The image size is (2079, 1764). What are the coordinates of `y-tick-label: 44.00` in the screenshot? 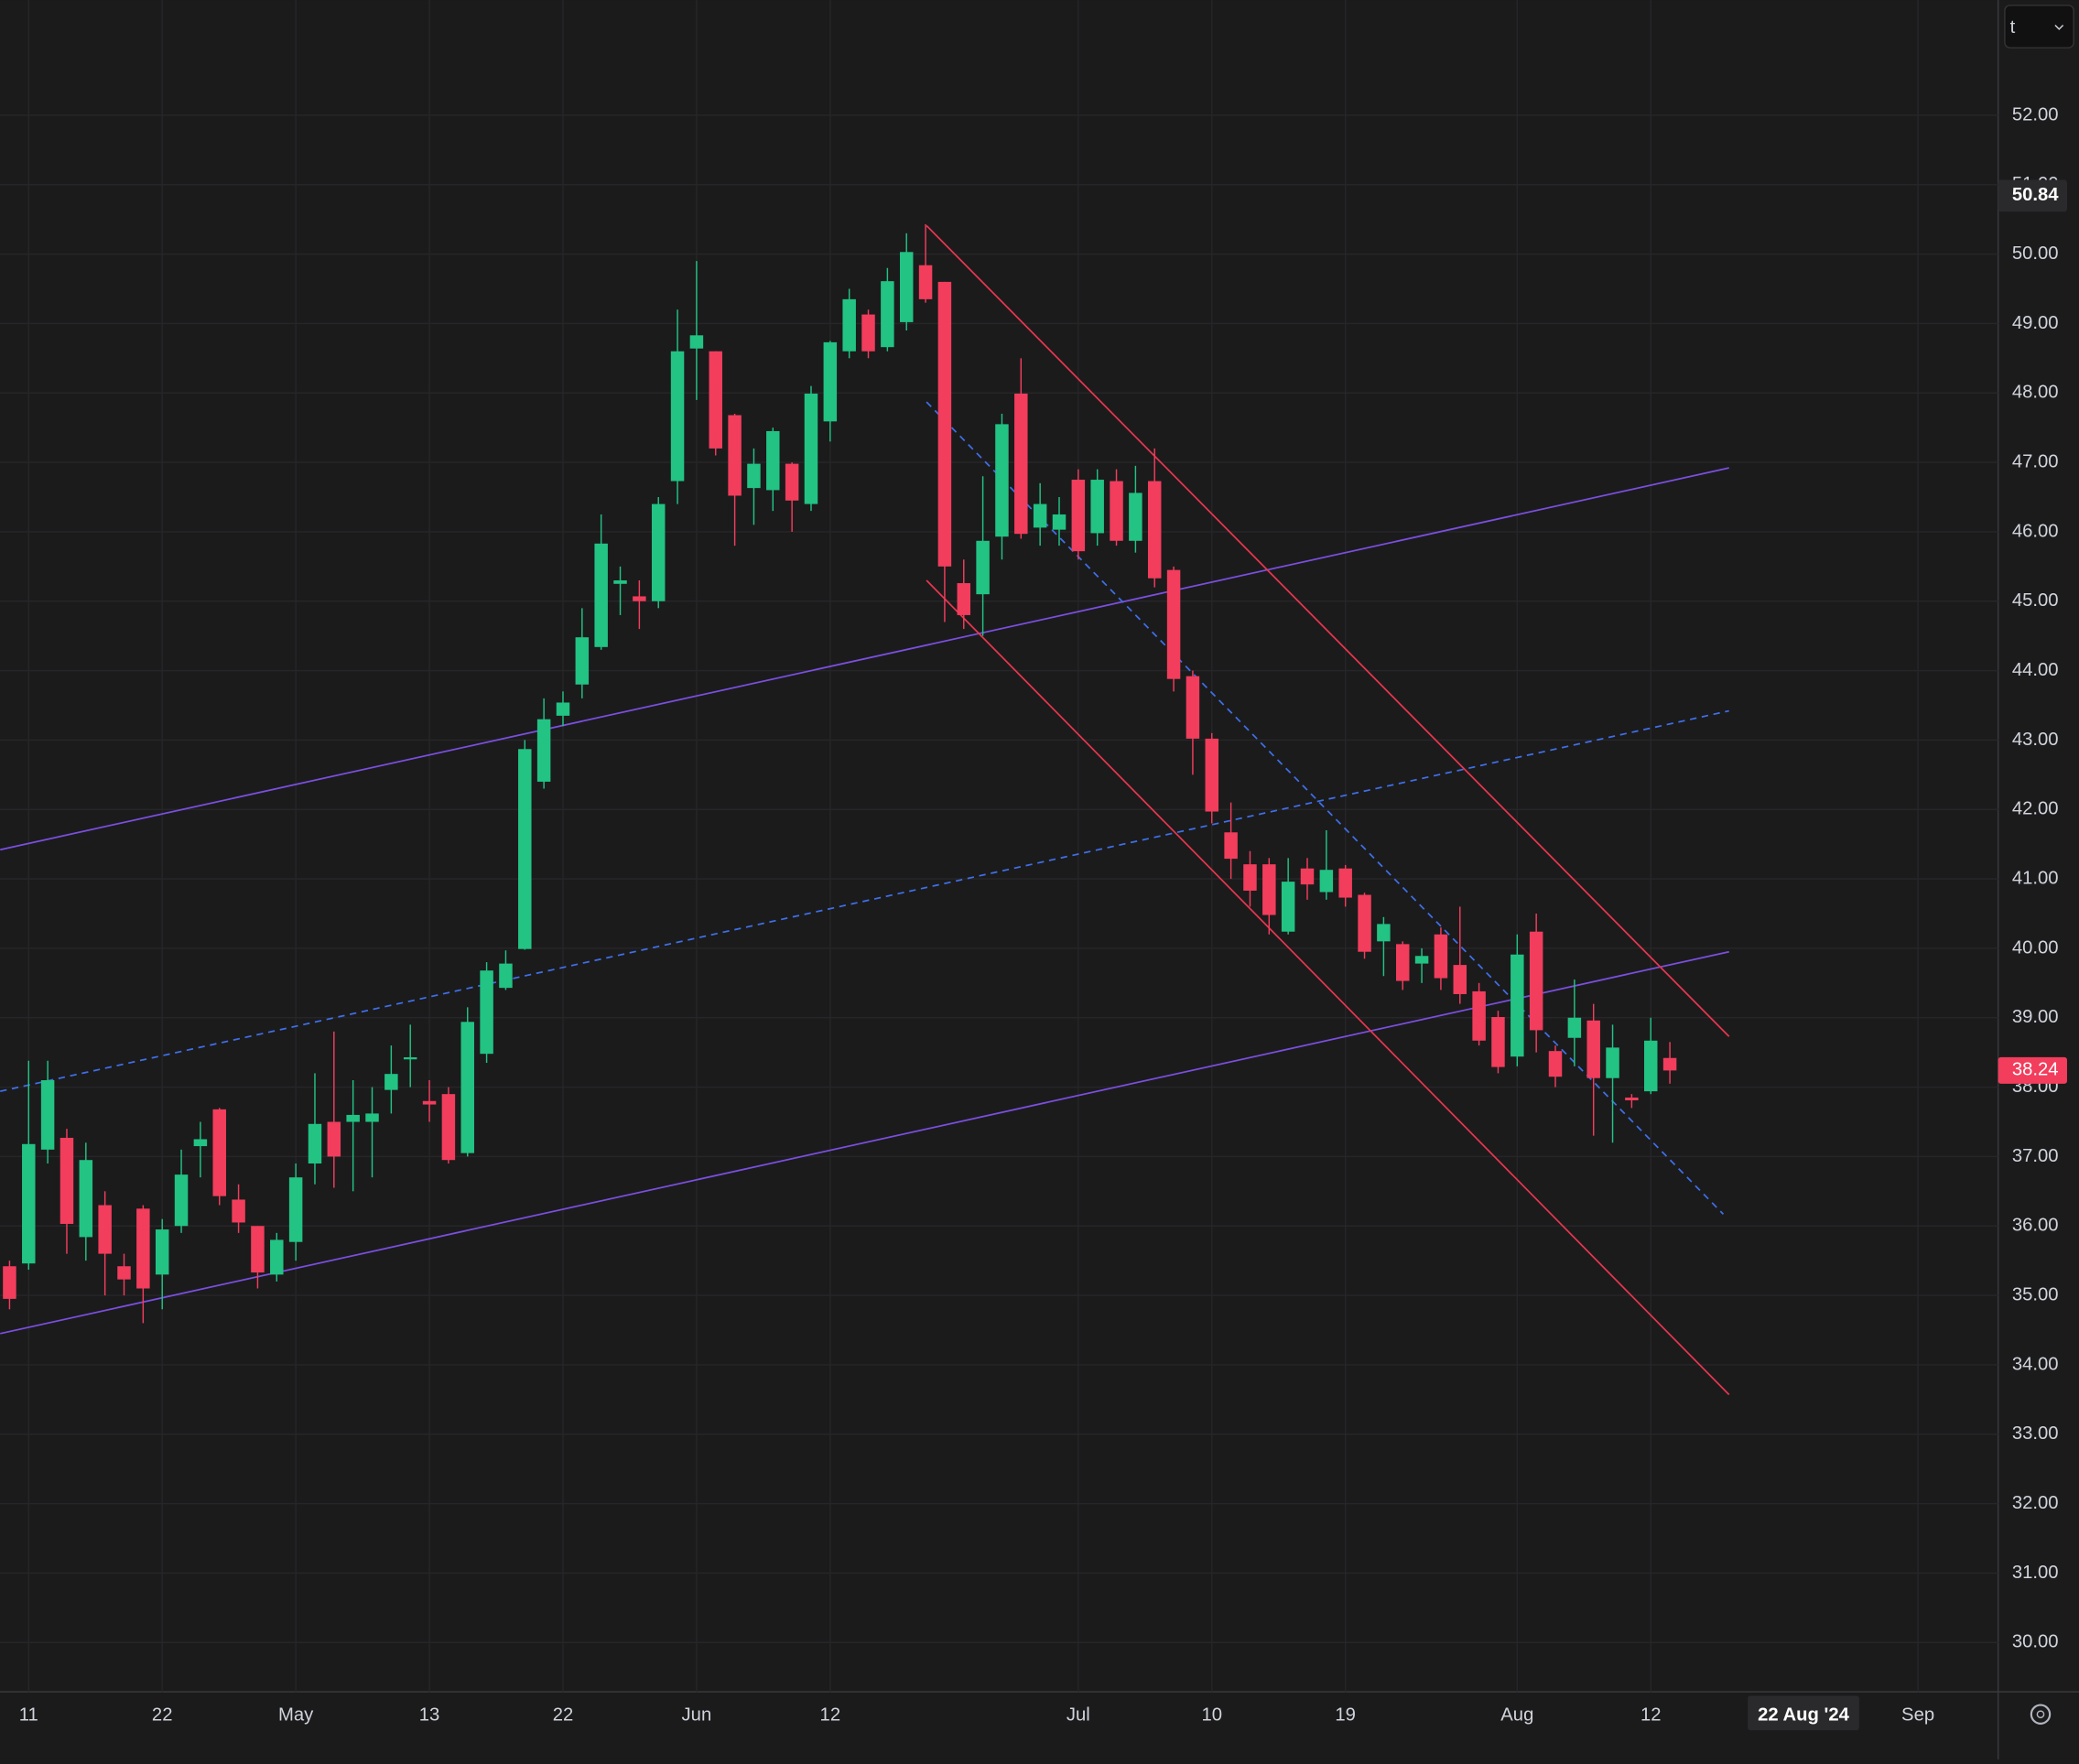 It's located at (2036, 670).